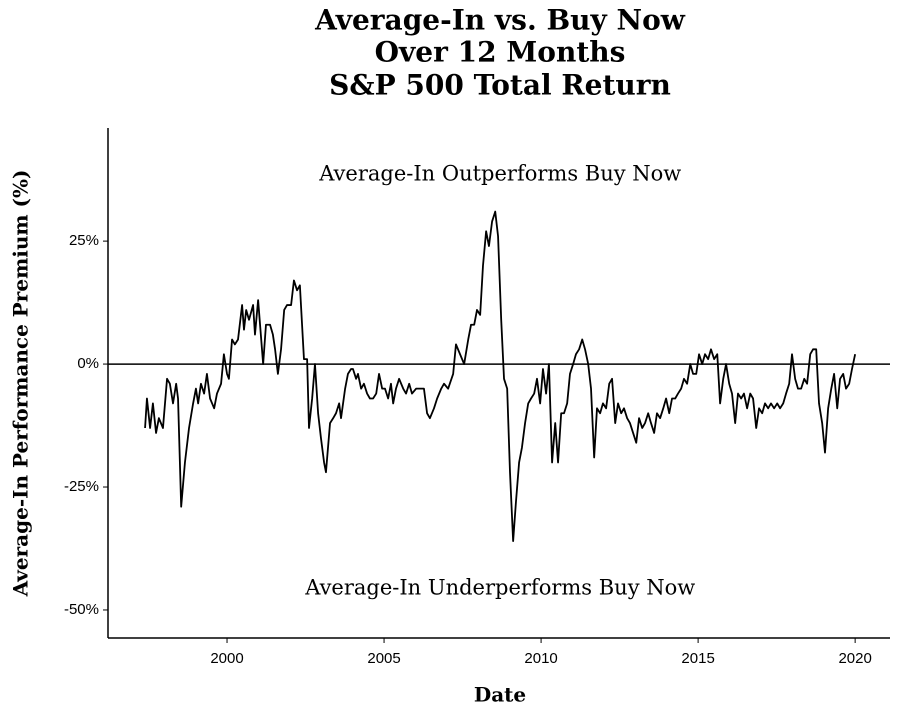  What do you see at coordinates (500, 695) in the screenshot?
I see `x-axis-label: Date` at bounding box center [500, 695].